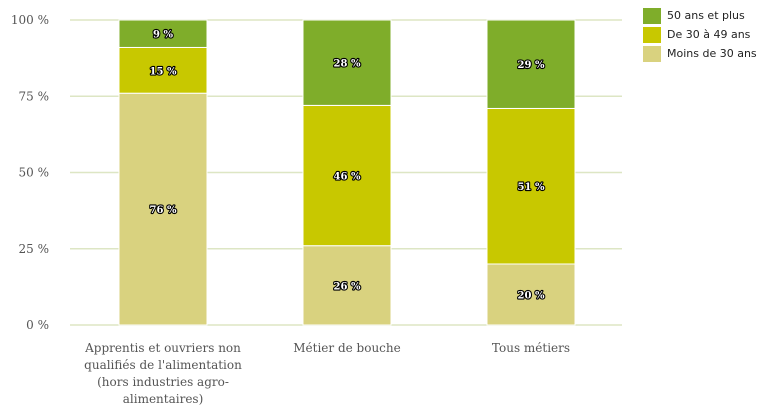  I want to click on data-label: 51 %, so click(531, 187).